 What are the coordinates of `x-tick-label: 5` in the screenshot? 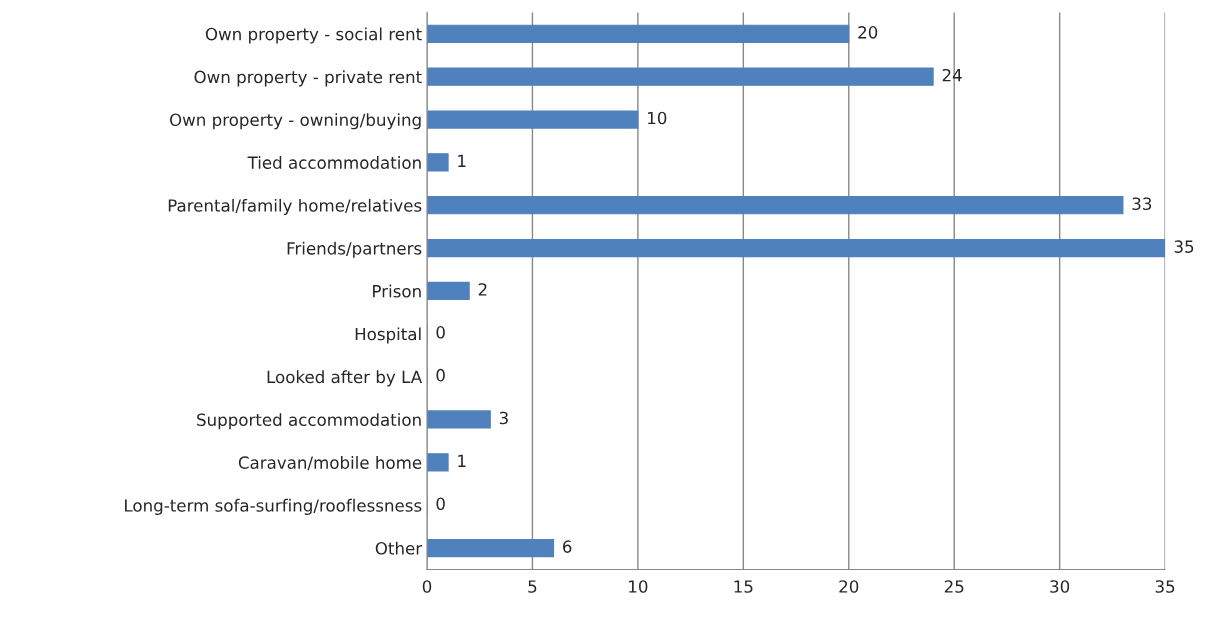 It's located at (532, 586).